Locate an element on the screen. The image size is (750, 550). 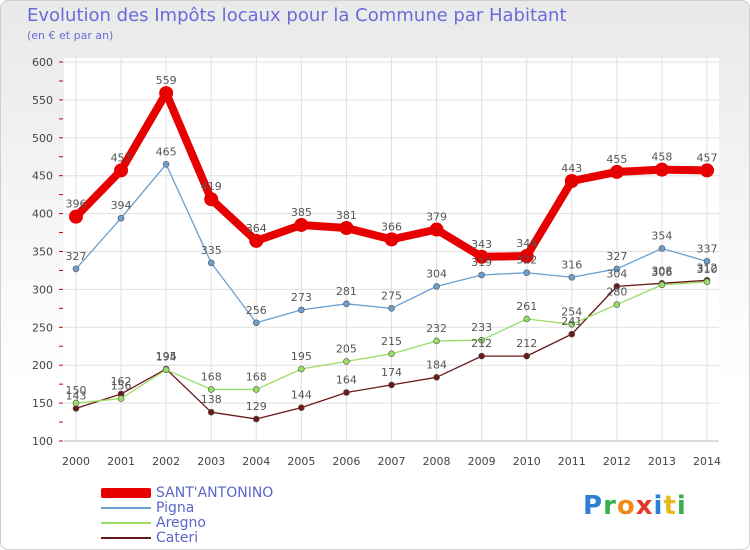
data-label: 306 is located at coordinates (661, 272).